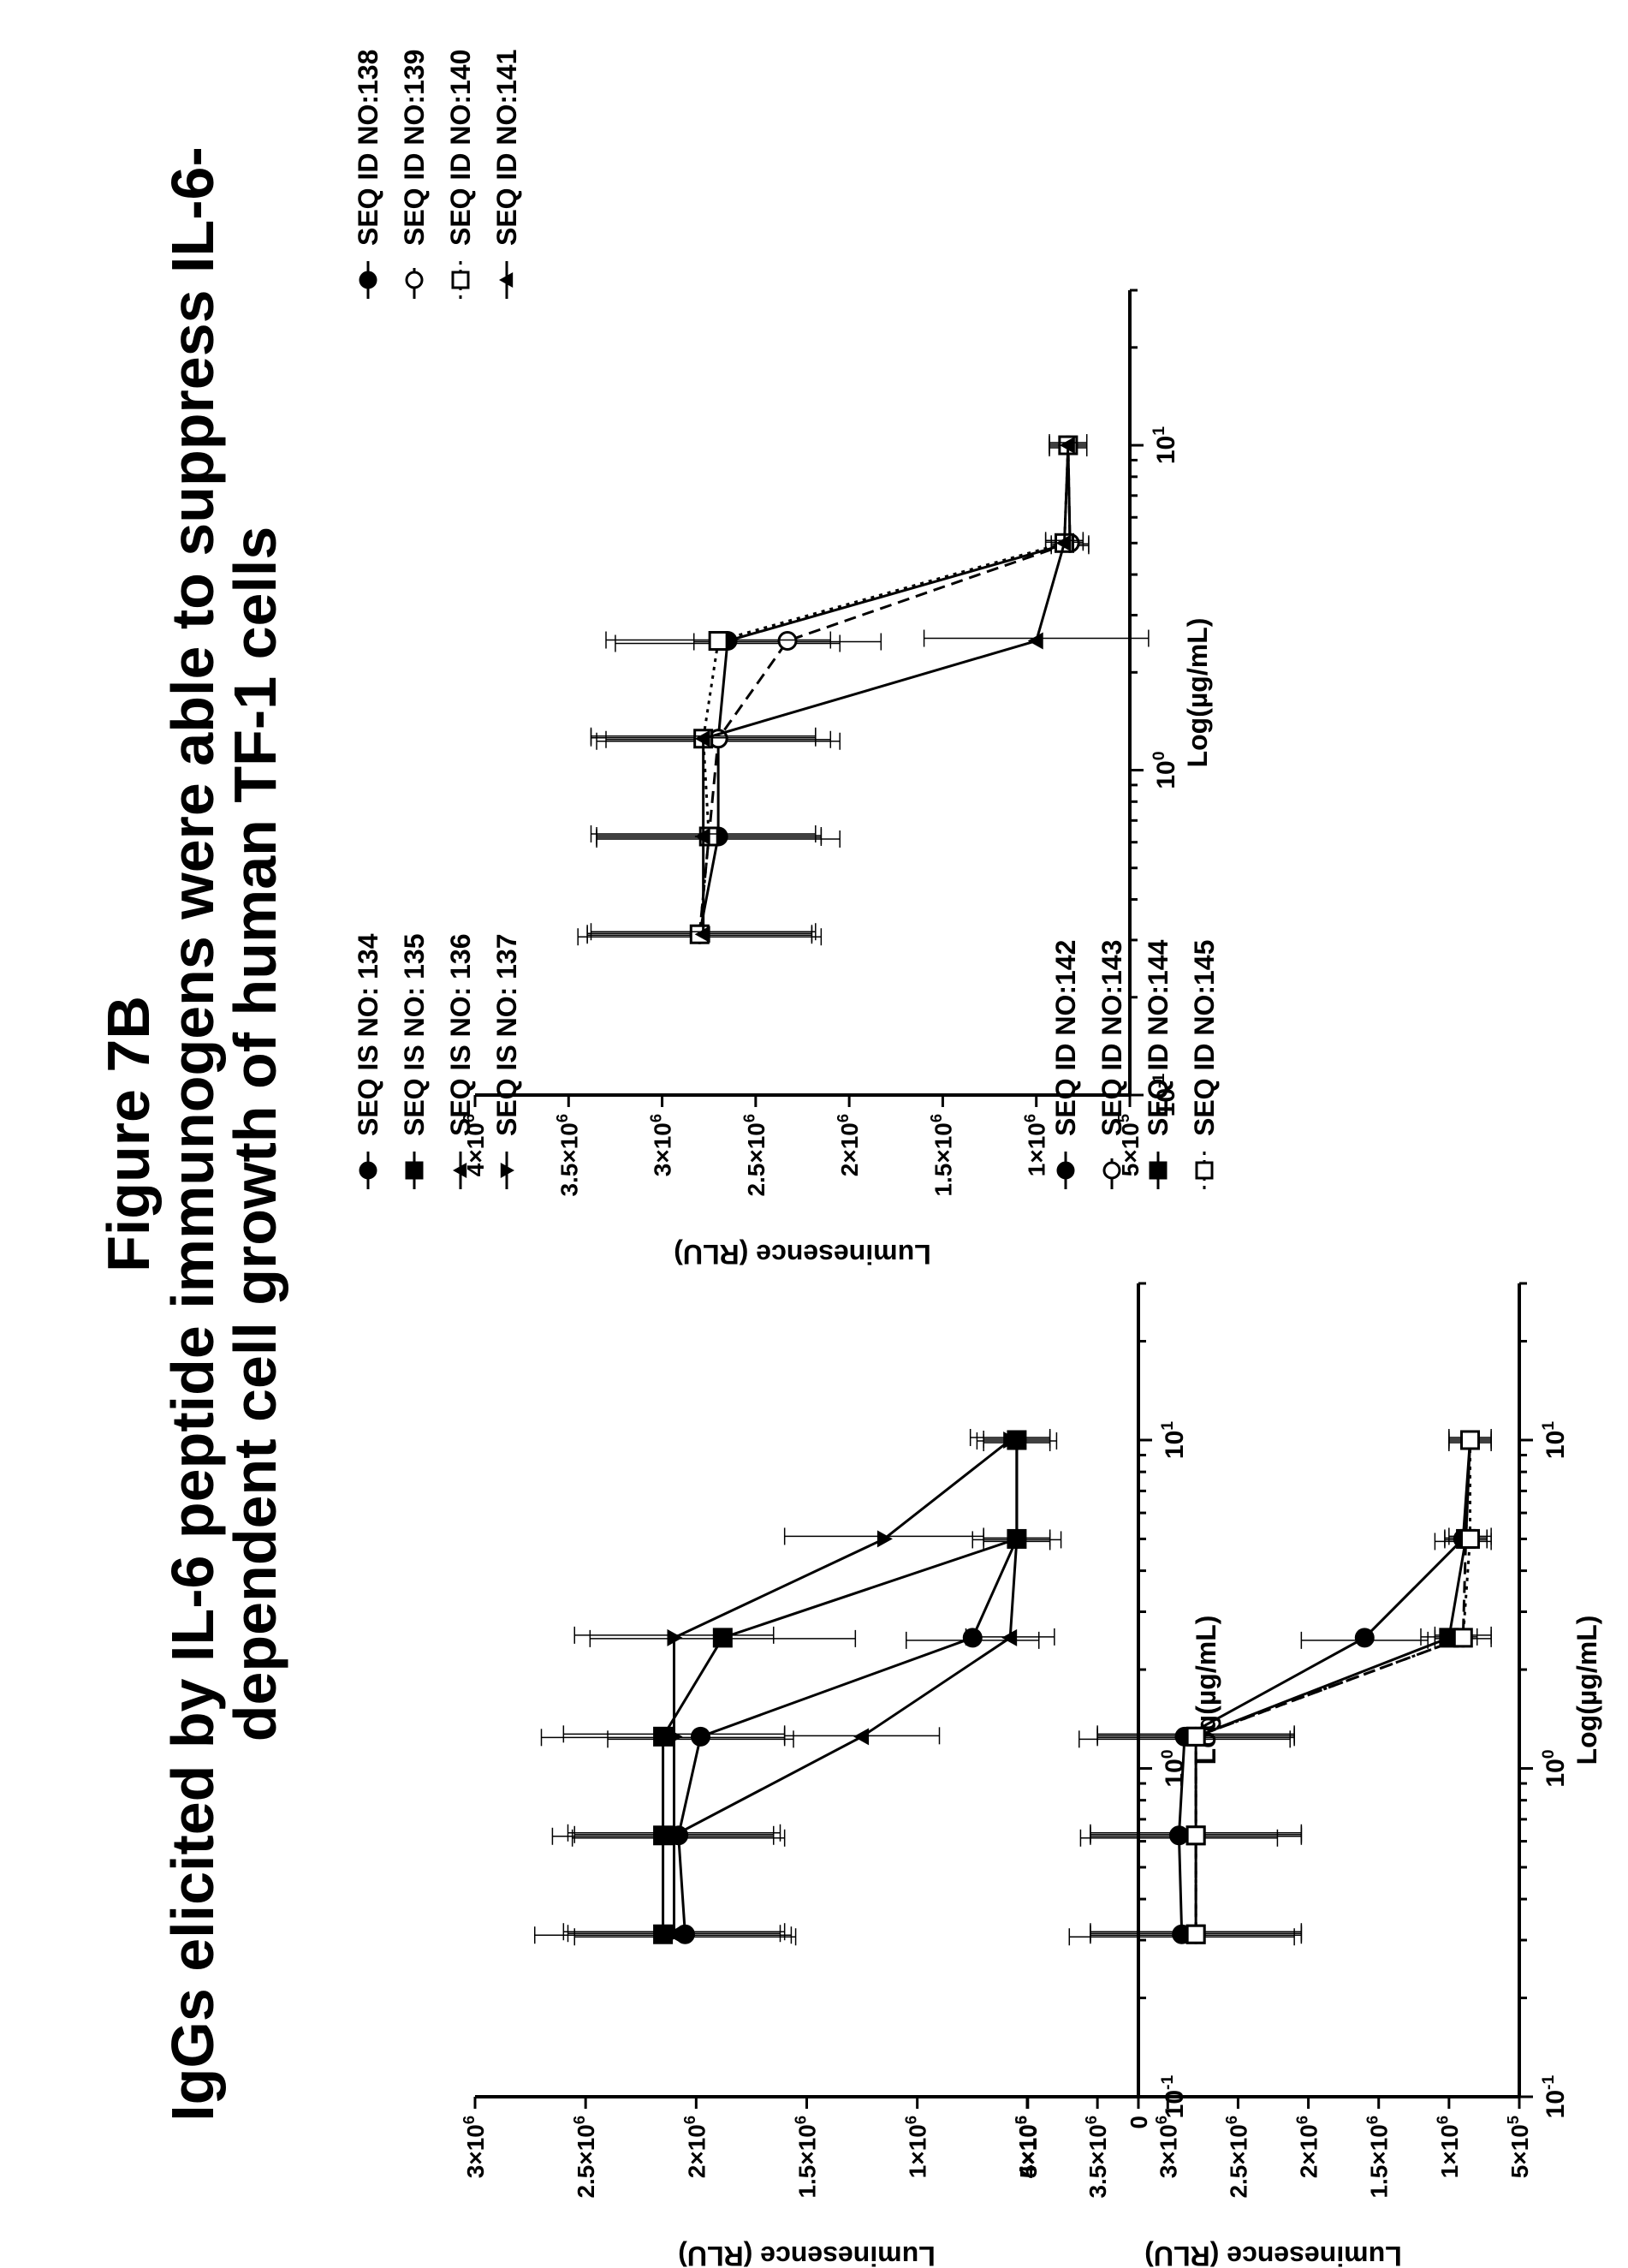 The image size is (1628, 2268). Describe the element at coordinates (460, 148) in the screenshot. I see `legend-label: SEQ ID NO:140` at that location.